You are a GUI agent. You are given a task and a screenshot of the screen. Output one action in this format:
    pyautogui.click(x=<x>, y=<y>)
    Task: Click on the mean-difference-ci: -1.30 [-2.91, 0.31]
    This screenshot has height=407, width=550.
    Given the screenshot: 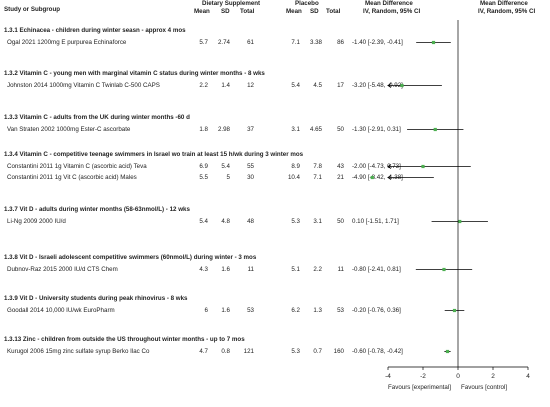 What is the action you would take?
    pyautogui.click(x=376, y=129)
    